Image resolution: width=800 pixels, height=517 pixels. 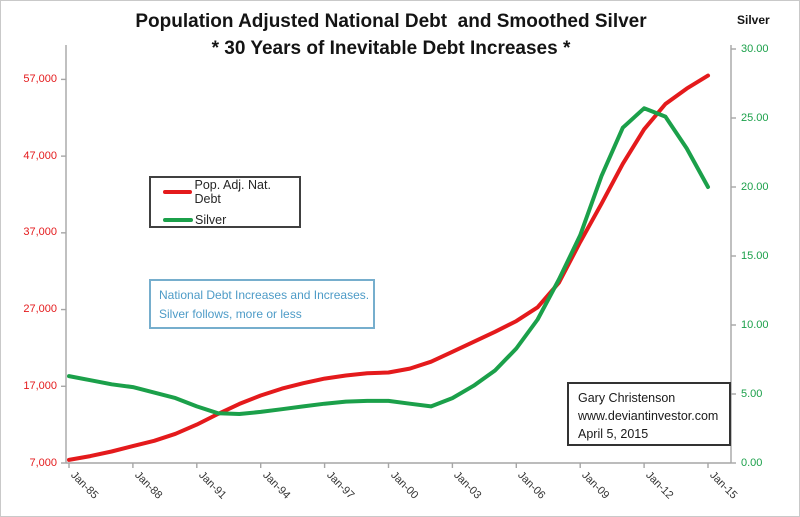 What do you see at coordinates (755, 48) in the screenshot?
I see `right-axis-tick-label: 30.00` at bounding box center [755, 48].